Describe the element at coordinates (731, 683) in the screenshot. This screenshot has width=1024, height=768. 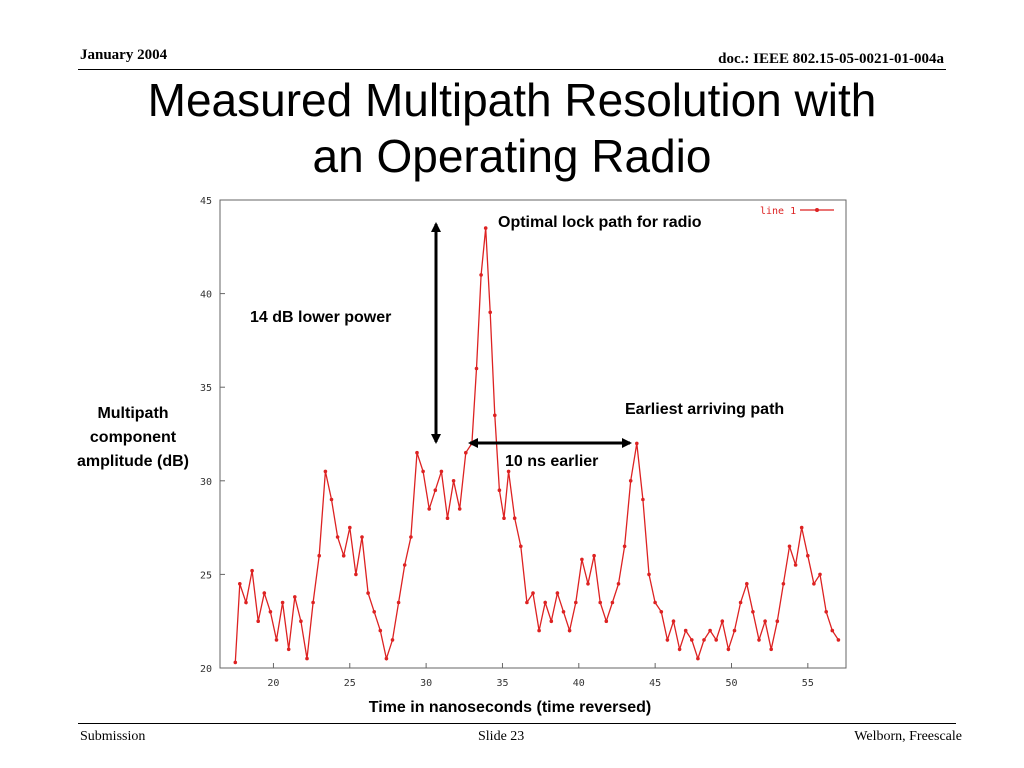
I see `x-tick-label: 50` at that location.